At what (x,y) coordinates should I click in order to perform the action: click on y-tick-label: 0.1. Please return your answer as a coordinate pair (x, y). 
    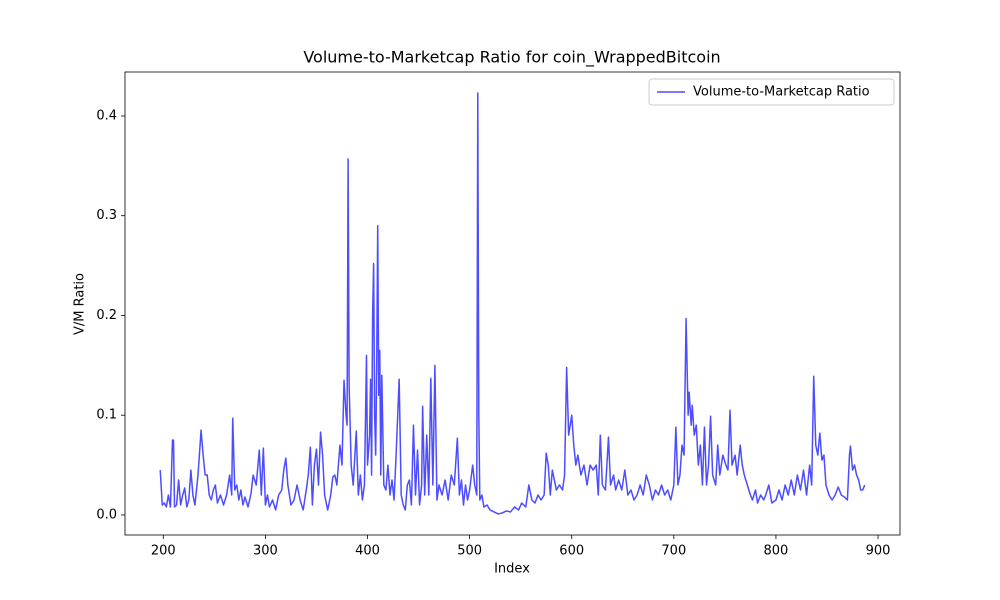
    Looking at the image, I should click on (106, 415).